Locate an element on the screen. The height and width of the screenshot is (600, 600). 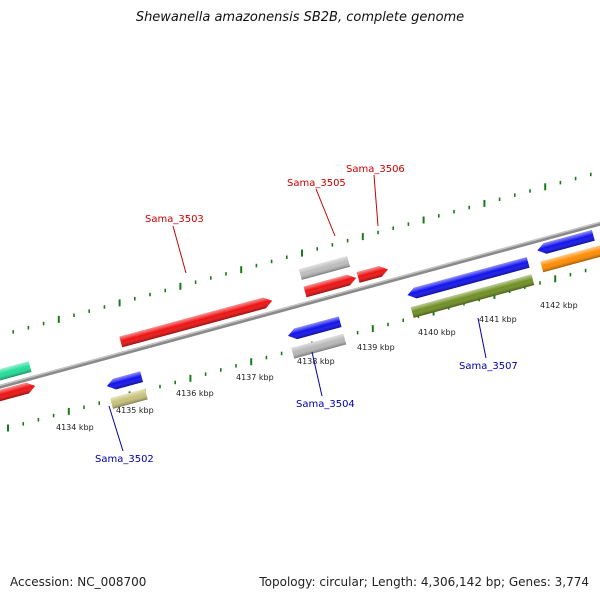
label-sama-3504: Sama_3504 is located at coordinates (325, 404).